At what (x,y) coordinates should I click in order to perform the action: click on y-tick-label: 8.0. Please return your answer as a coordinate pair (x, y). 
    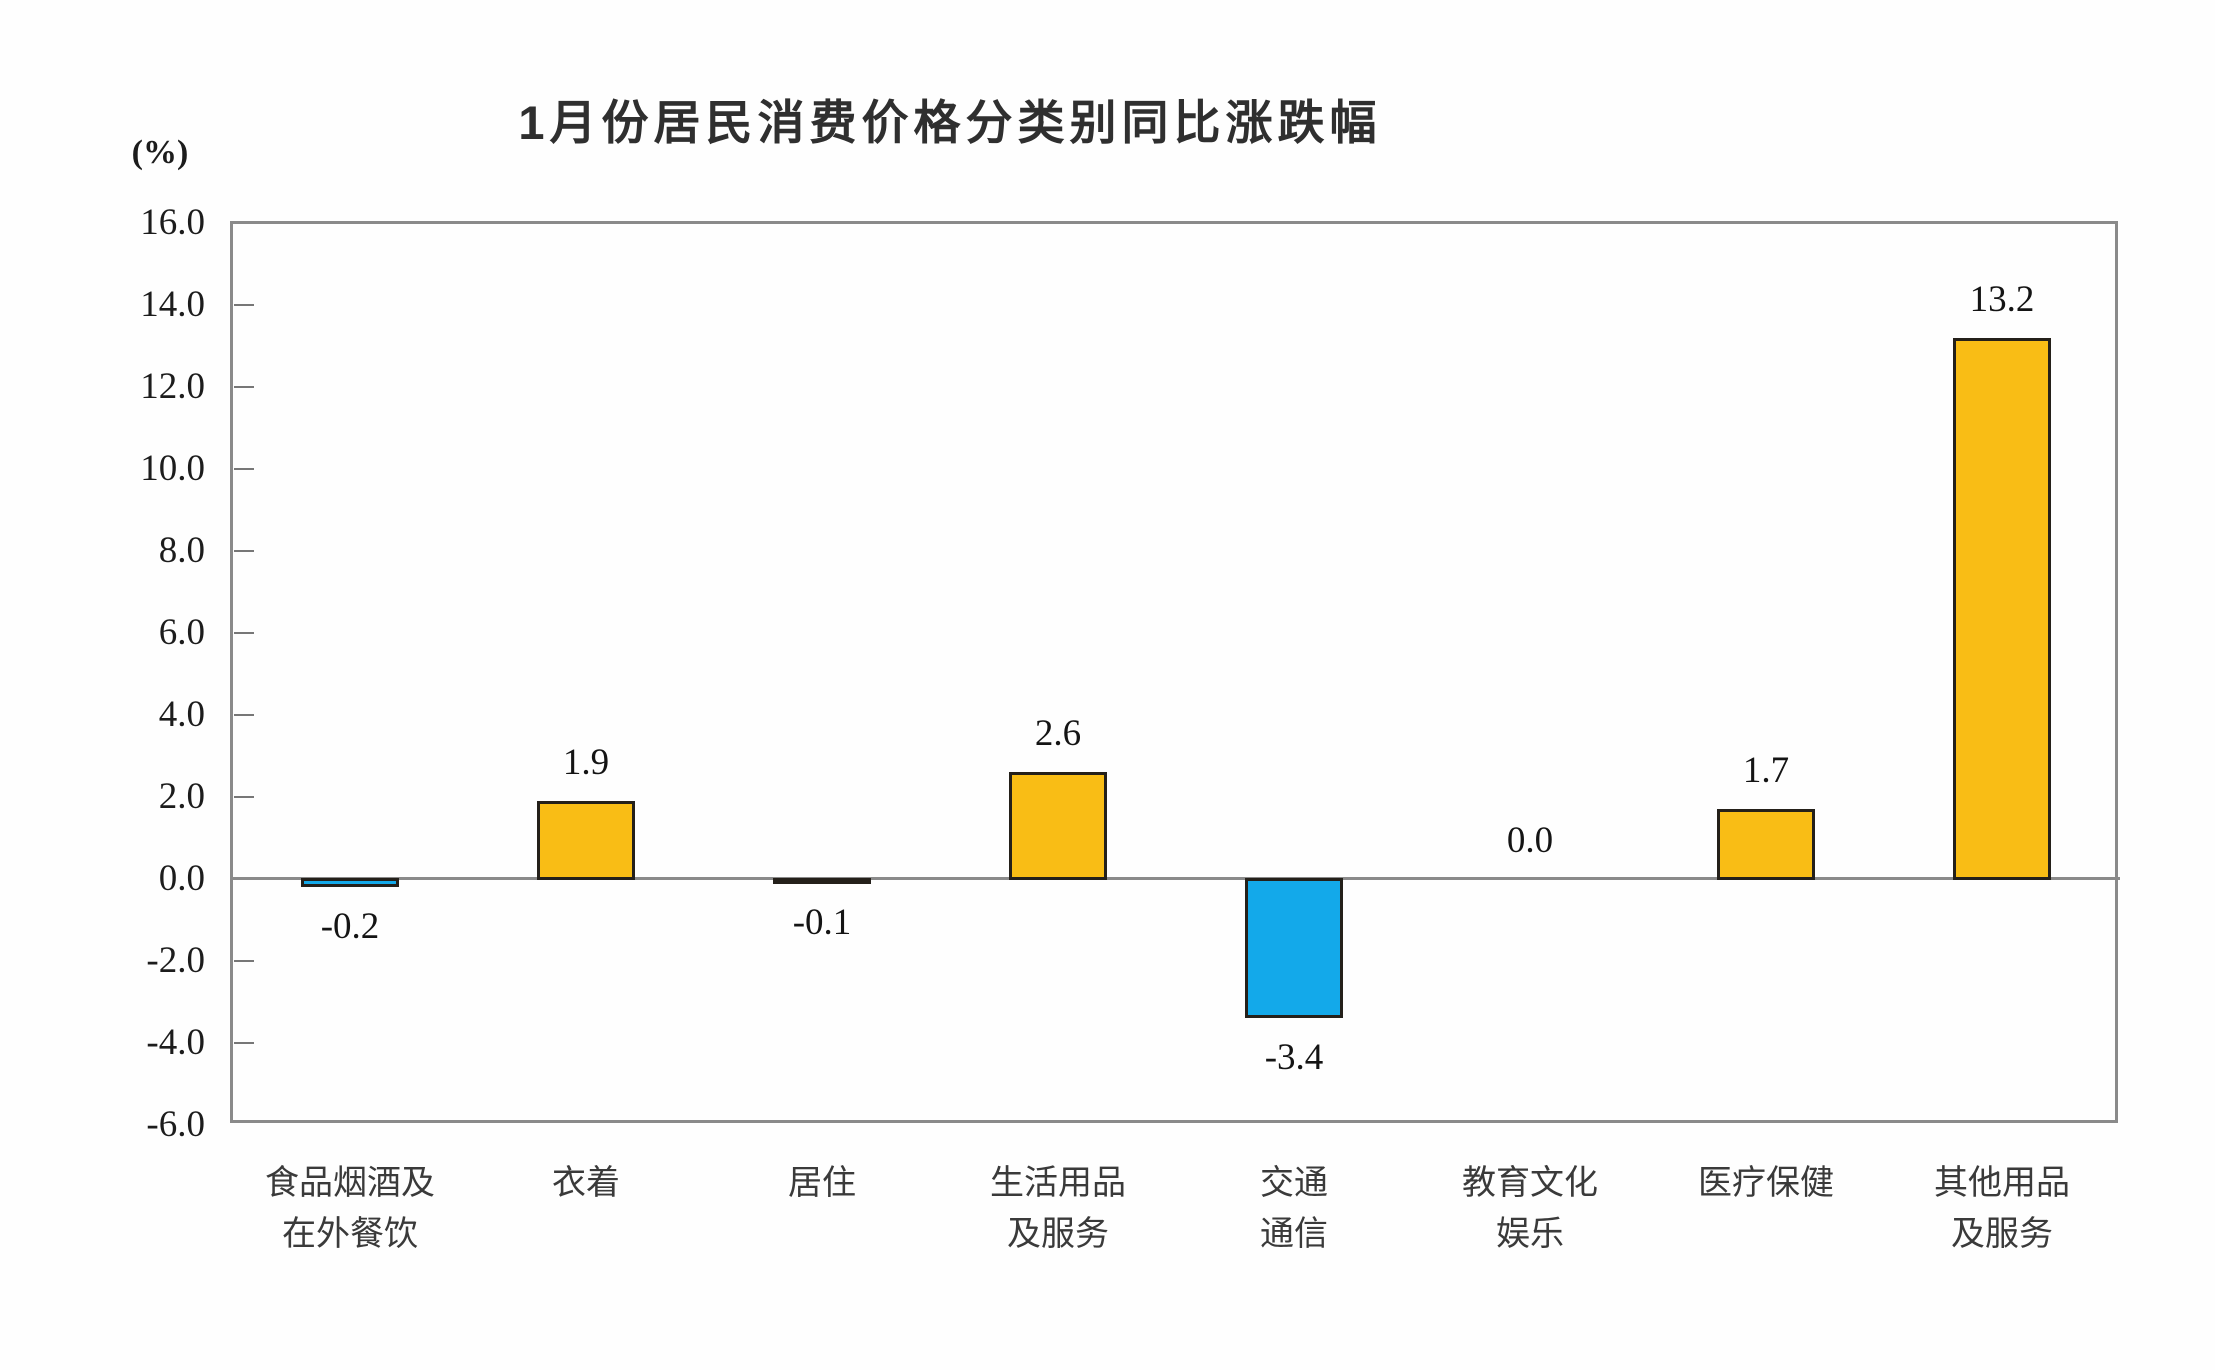
    Looking at the image, I should click on (181, 550).